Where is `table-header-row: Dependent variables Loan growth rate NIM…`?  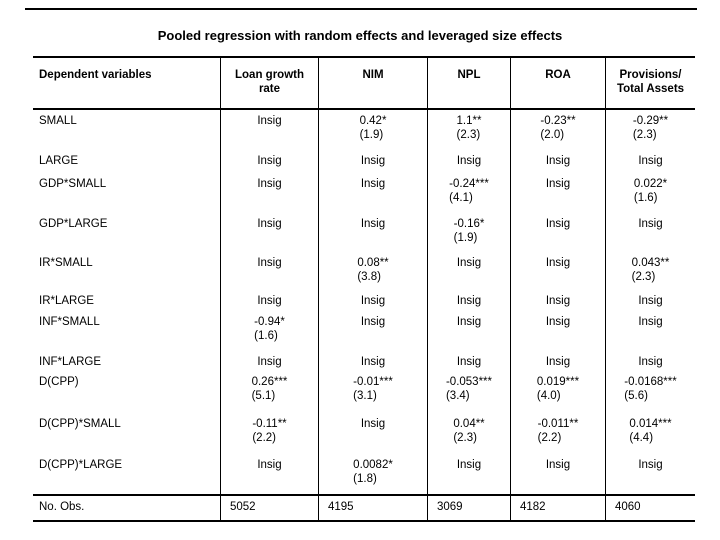 table-header-row: Dependent variables Loan growth rate NIM… is located at coordinates (364, 84).